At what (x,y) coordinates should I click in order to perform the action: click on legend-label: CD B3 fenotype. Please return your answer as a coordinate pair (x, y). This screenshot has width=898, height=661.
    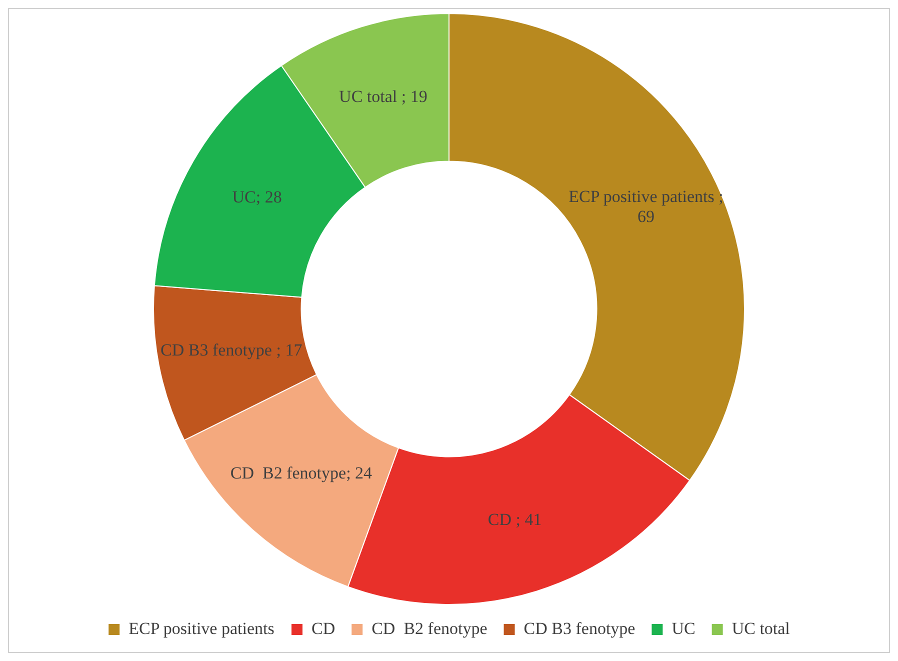
    Looking at the image, I should click on (580, 628).